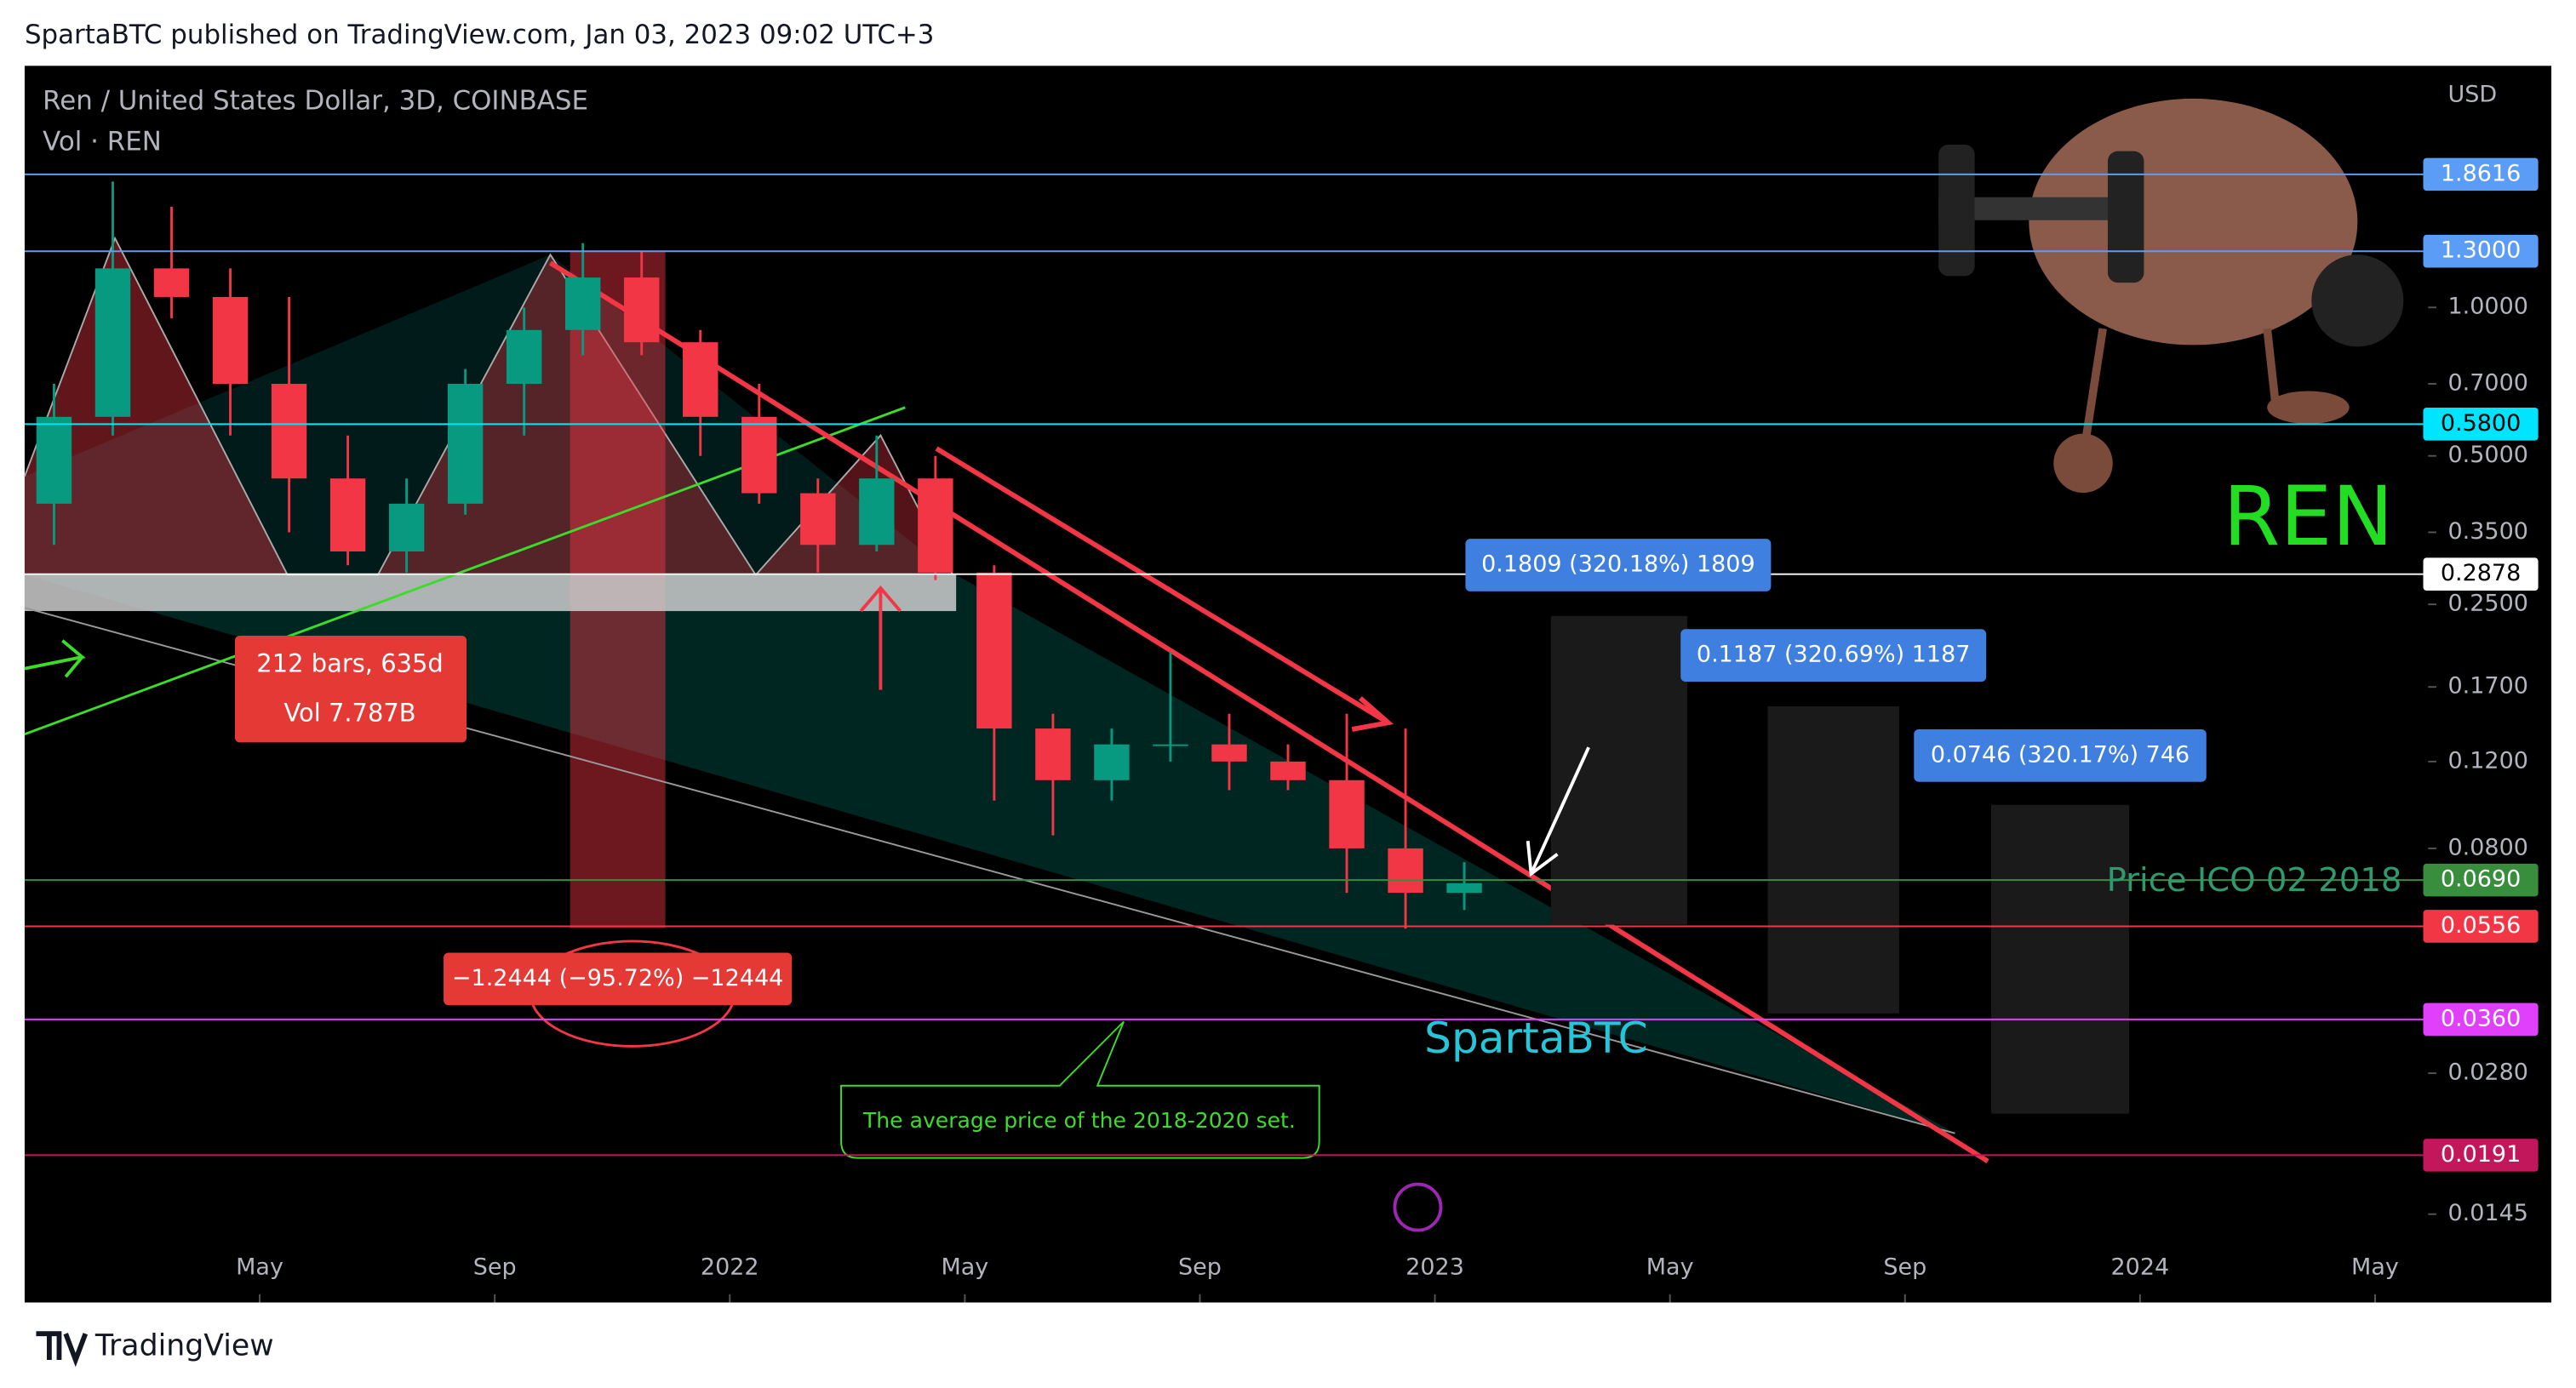 The height and width of the screenshot is (1388, 2576). What do you see at coordinates (2487, 531) in the screenshot?
I see `y-tick-label: 0.3500` at bounding box center [2487, 531].